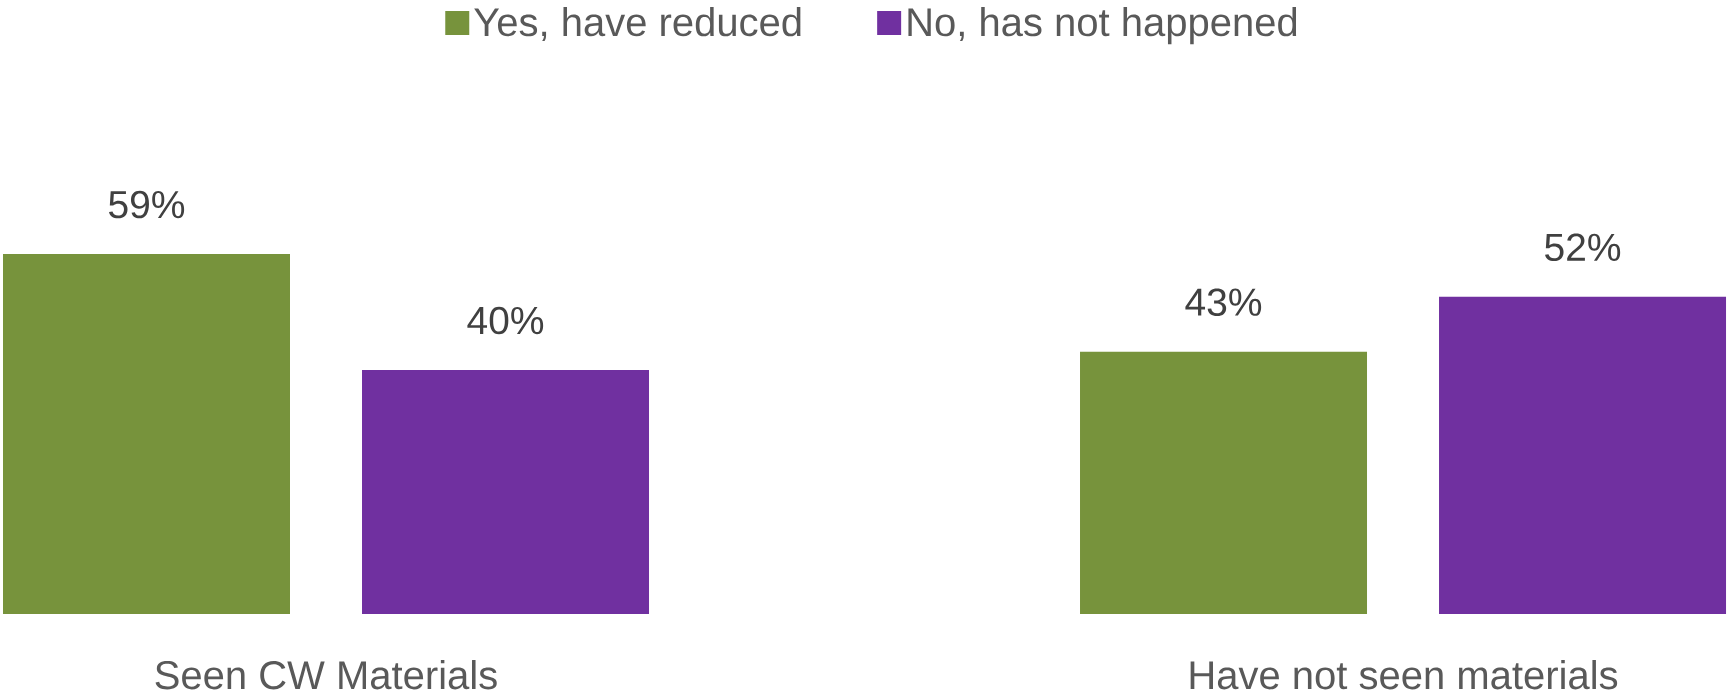 The height and width of the screenshot is (696, 1728). Describe the element at coordinates (326, 675) in the screenshot. I see `x-tick-label: Seen CW Materials` at that location.